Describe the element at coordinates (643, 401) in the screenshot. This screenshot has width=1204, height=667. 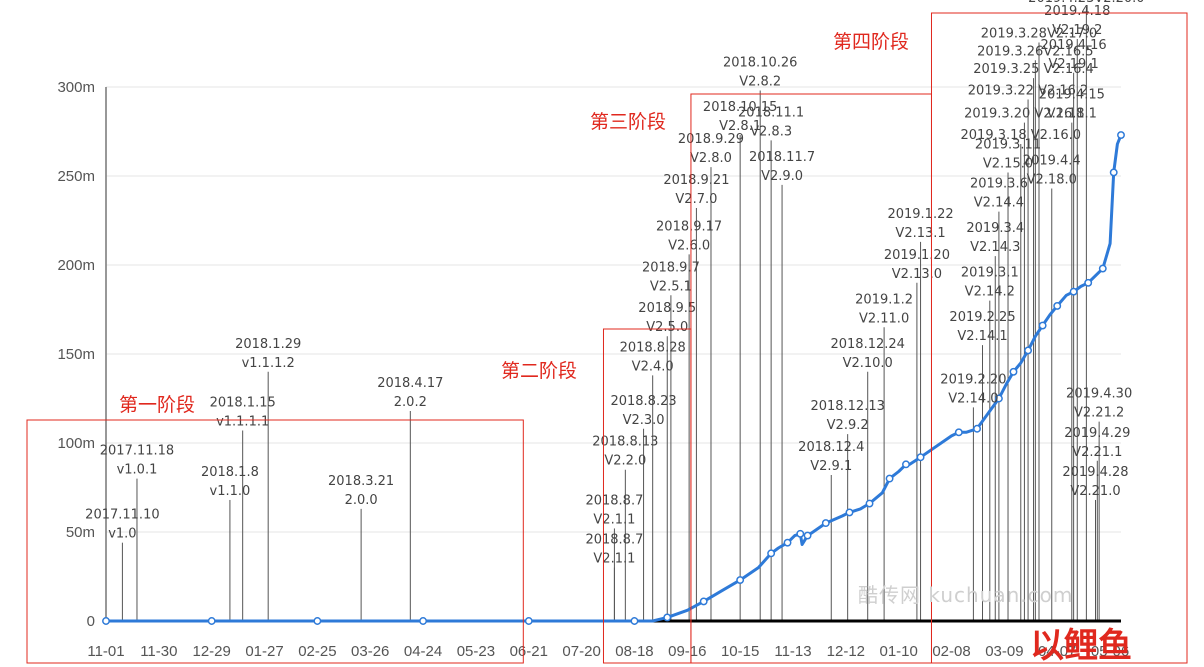
I see `annotation-label: 2018.8.23` at that location.